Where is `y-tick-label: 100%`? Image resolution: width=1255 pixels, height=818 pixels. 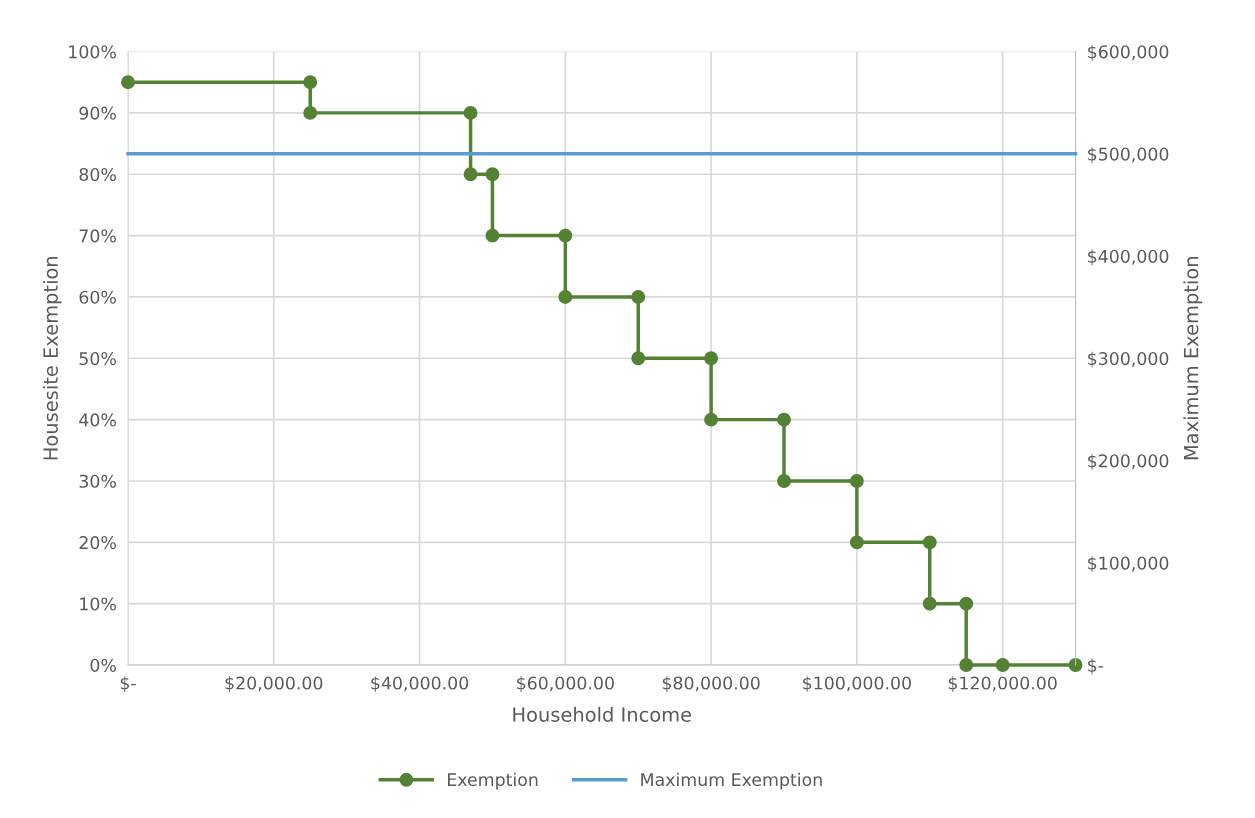
y-tick-label: 100% is located at coordinates (92, 52).